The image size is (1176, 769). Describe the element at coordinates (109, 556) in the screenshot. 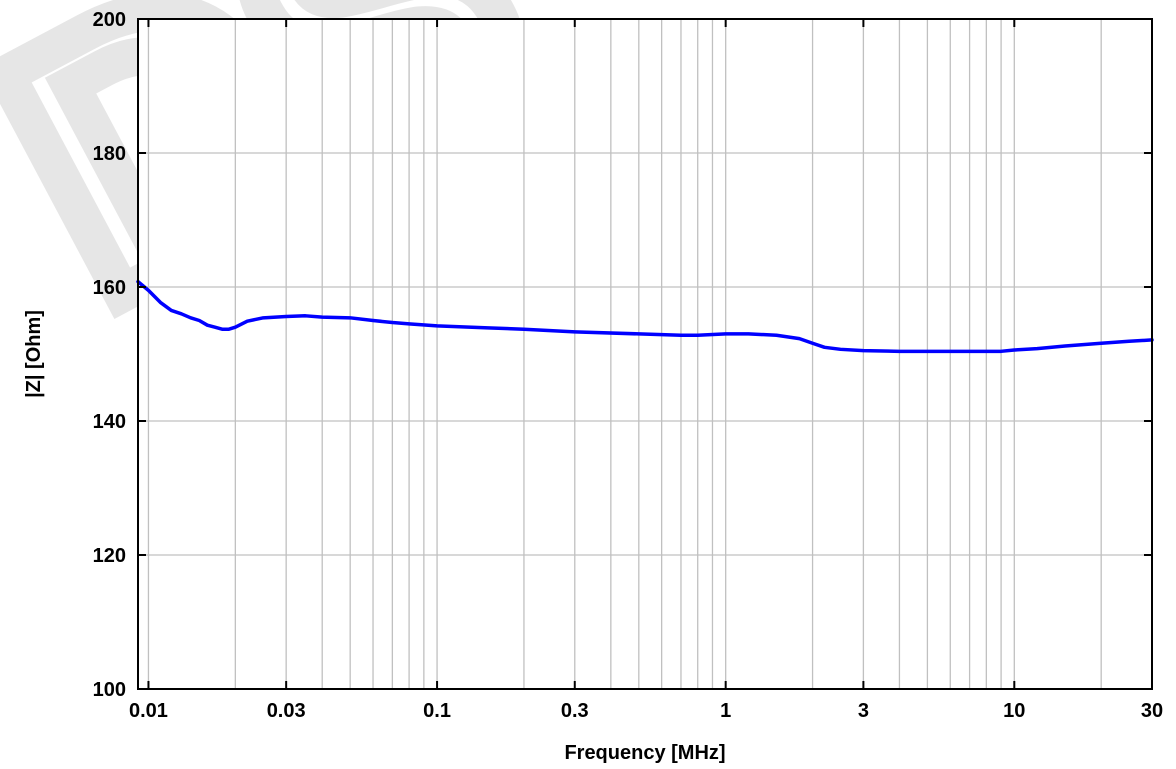

I see `y-tick-label: 120` at that location.